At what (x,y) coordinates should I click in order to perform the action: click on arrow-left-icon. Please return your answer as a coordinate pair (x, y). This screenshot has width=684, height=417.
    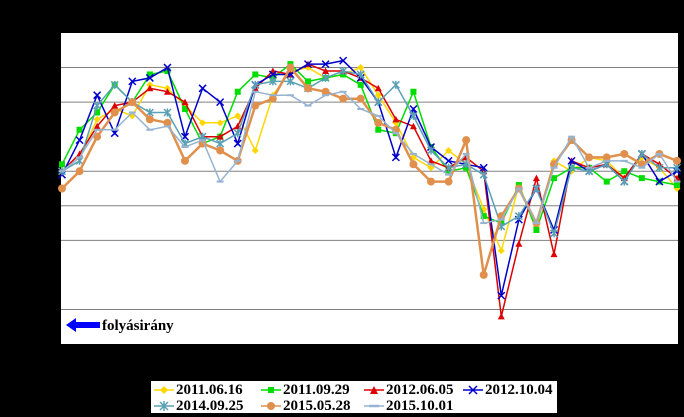
    Looking at the image, I should click on (83, 325).